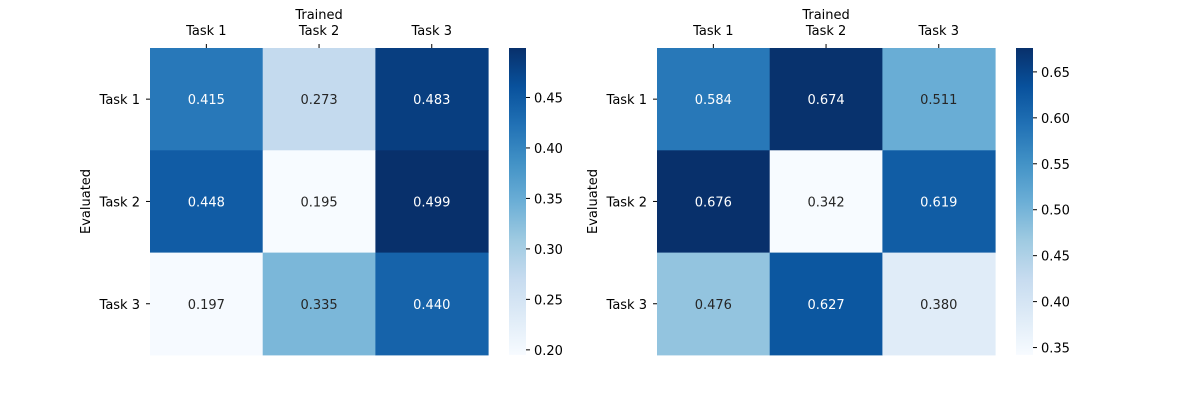 The width and height of the screenshot is (1200, 400). I want to click on cell-value-label: 0.511, so click(938, 100).